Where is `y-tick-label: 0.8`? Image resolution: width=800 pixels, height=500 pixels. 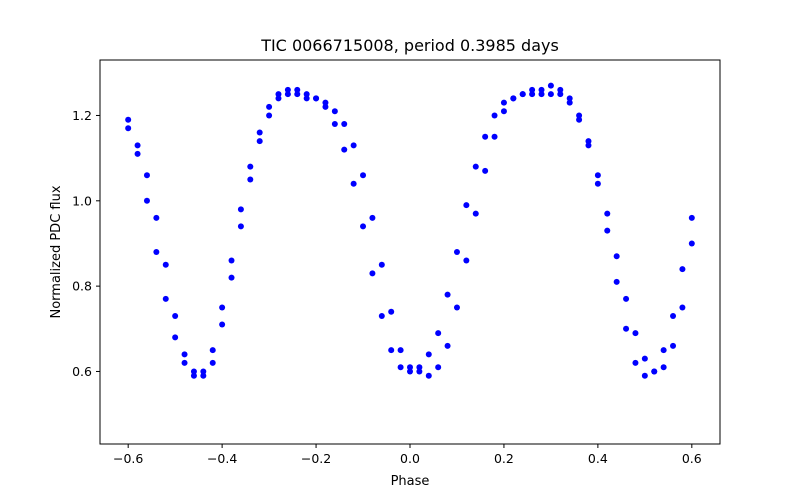 y-tick-label: 0.8 is located at coordinates (82, 286).